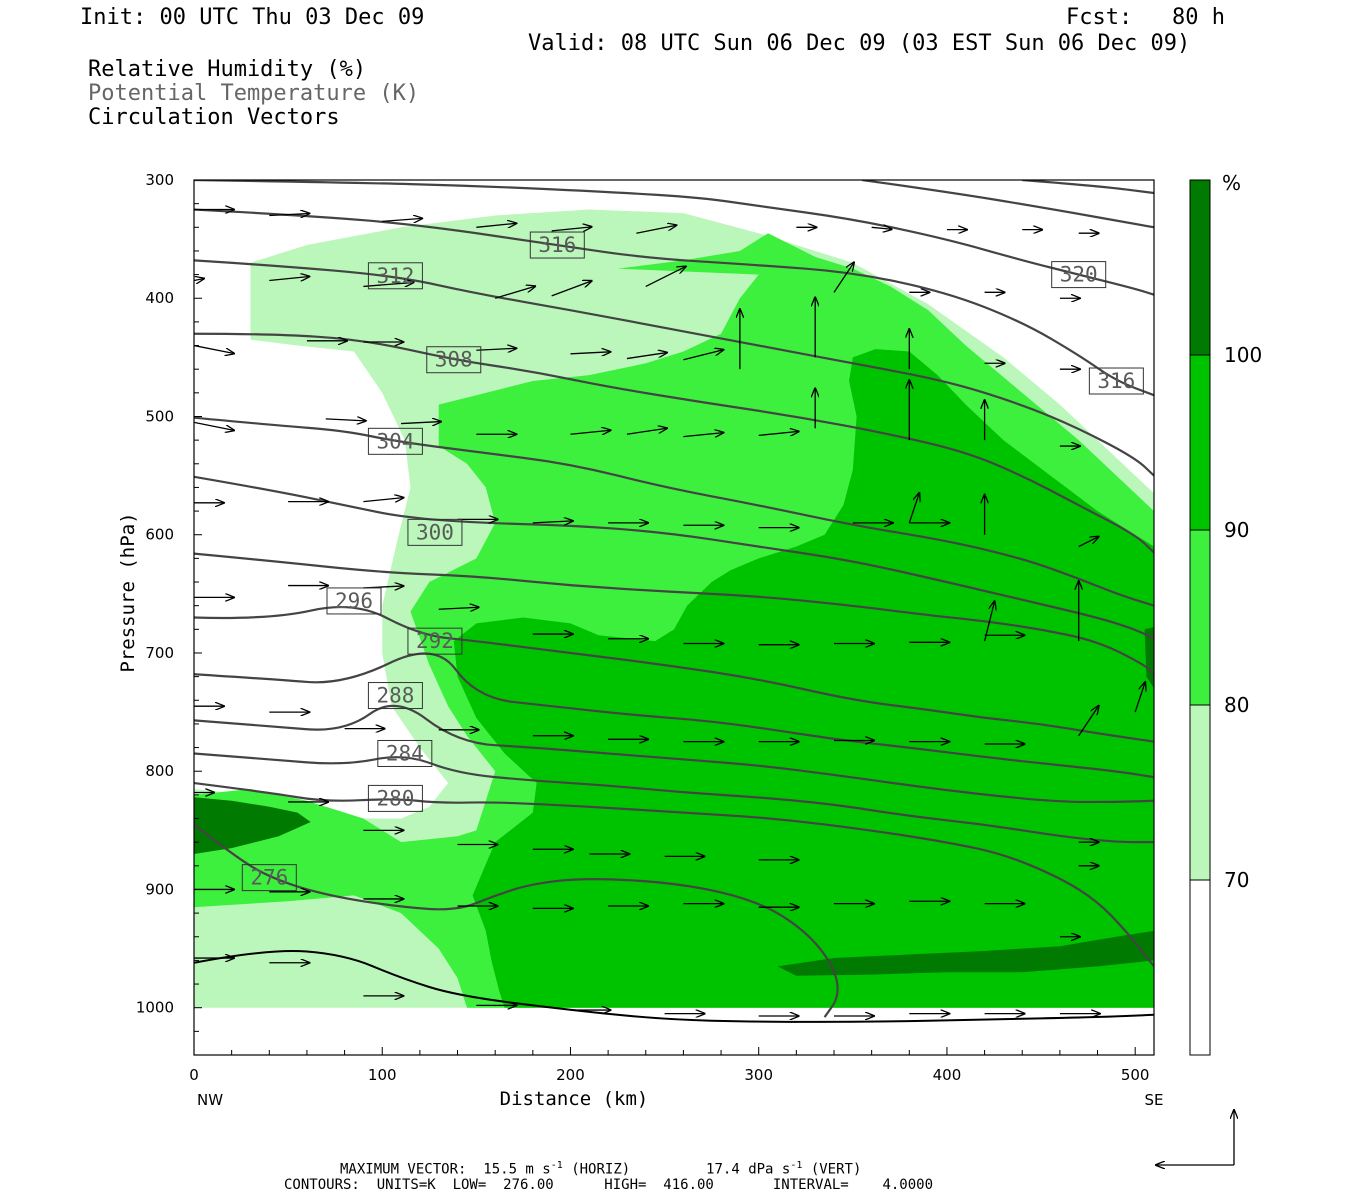  Describe the element at coordinates (570, 1075) in the screenshot. I see `x-tick-label: 200` at that location.